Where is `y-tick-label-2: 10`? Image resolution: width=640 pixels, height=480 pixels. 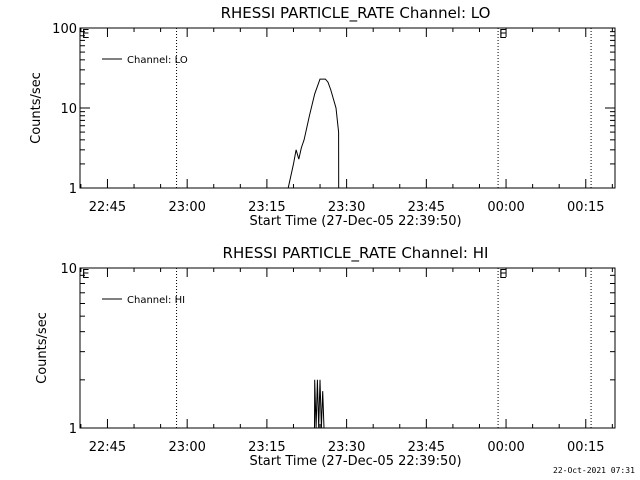
y-tick-label-2: 10 is located at coordinates (68, 269).